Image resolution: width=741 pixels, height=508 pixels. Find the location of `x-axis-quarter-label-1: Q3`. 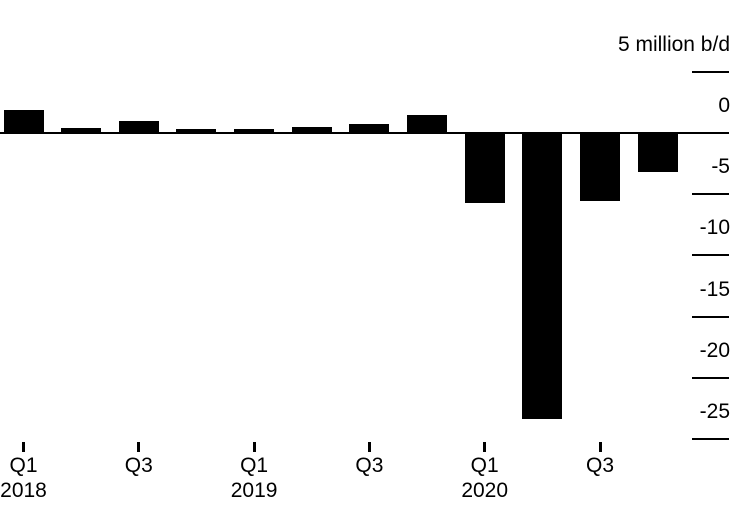

x-axis-quarter-label-1: Q3 is located at coordinates (138, 465).